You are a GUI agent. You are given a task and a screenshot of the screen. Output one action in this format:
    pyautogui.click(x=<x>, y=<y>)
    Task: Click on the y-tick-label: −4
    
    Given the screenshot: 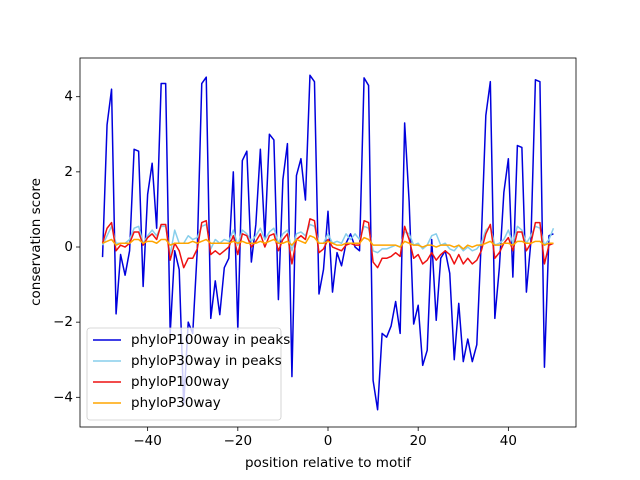 What is the action you would take?
    pyautogui.click(x=63, y=397)
    